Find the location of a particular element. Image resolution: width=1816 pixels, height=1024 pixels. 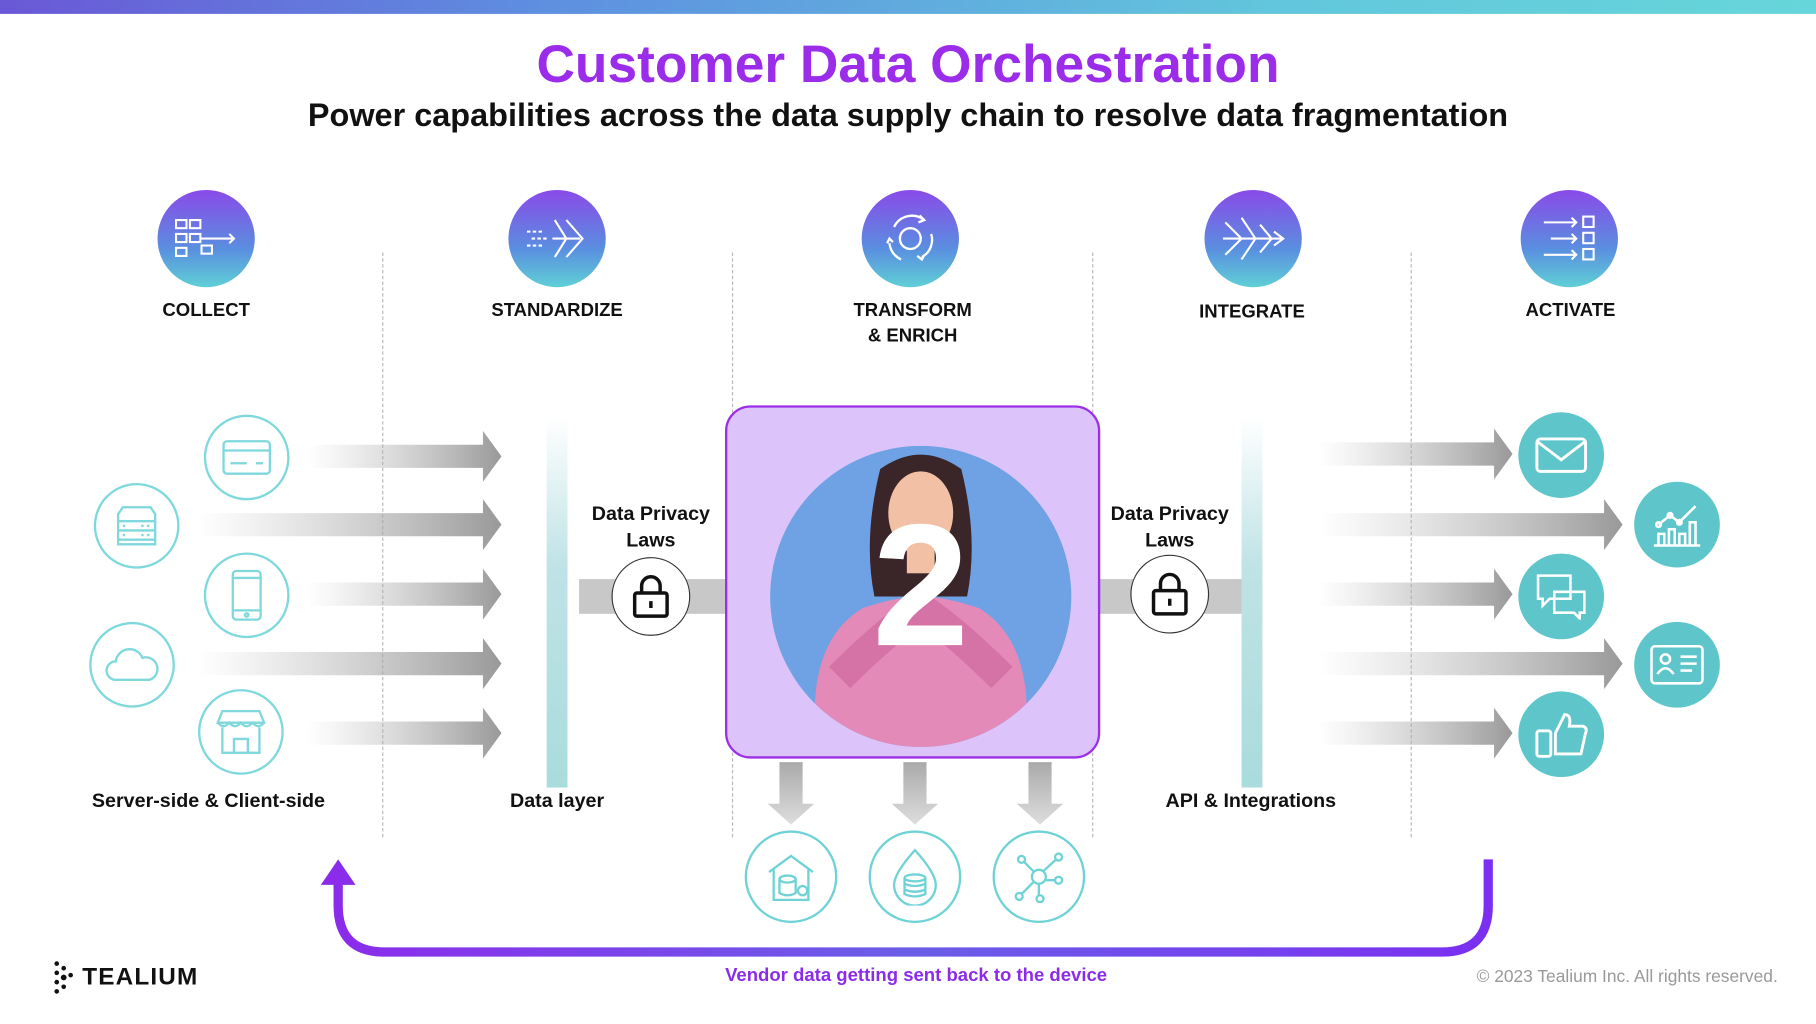

storage-arrows is located at coordinates (915, 793).